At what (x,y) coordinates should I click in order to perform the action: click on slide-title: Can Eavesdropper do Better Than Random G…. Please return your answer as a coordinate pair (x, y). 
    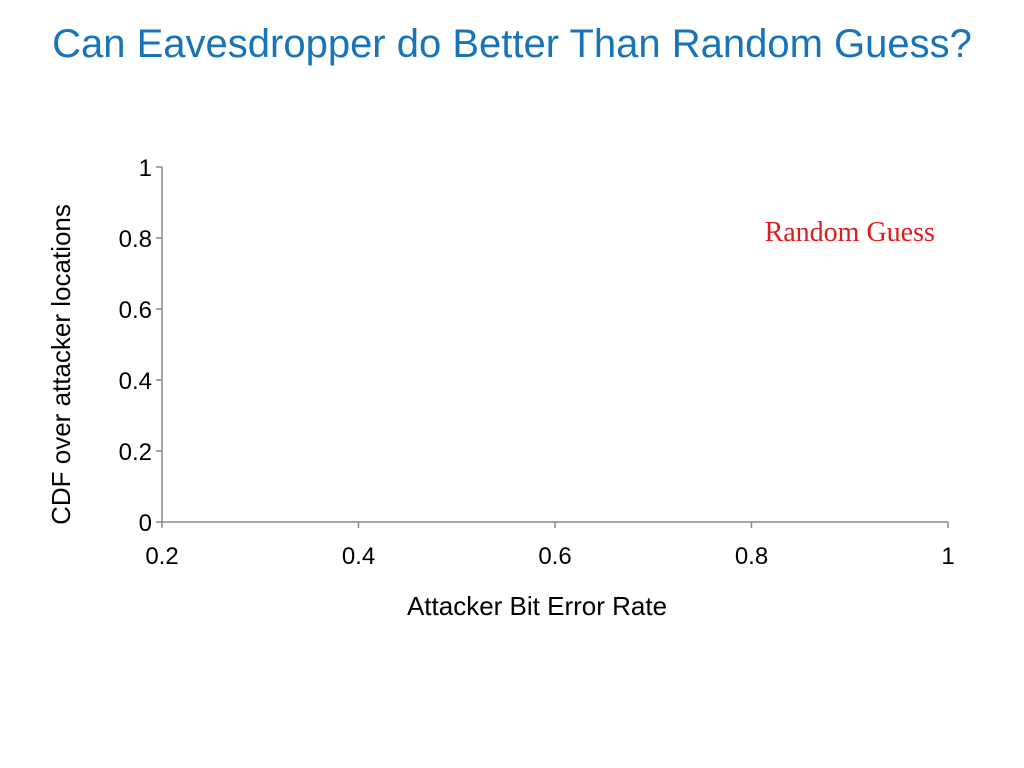
    Looking at the image, I should click on (512, 44).